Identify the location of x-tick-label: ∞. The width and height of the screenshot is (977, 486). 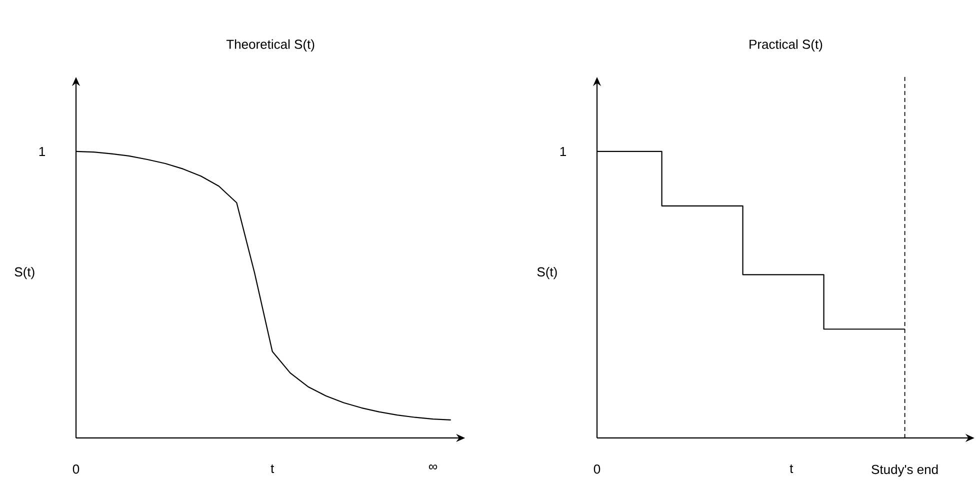
(433, 467).